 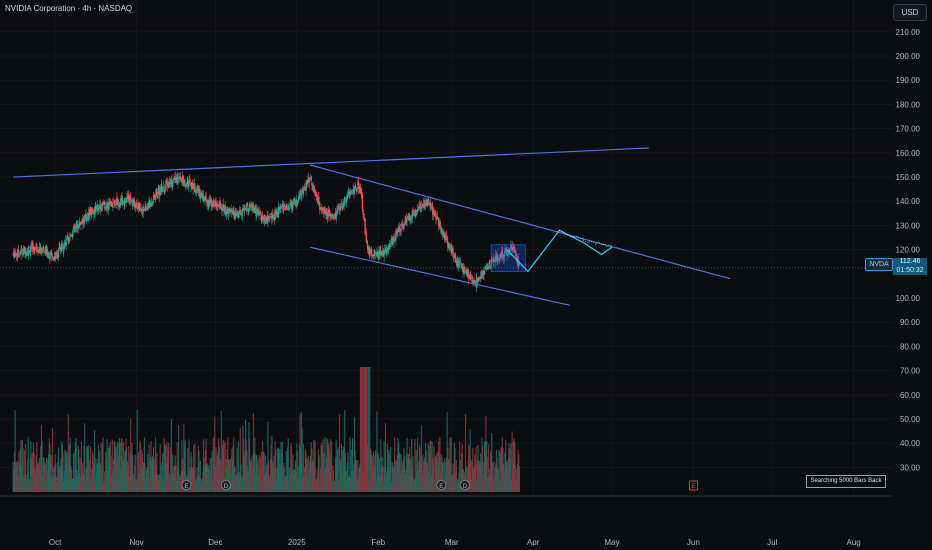 What do you see at coordinates (466, 523) in the screenshot?
I see `time-axis-bg` at bounding box center [466, 523].